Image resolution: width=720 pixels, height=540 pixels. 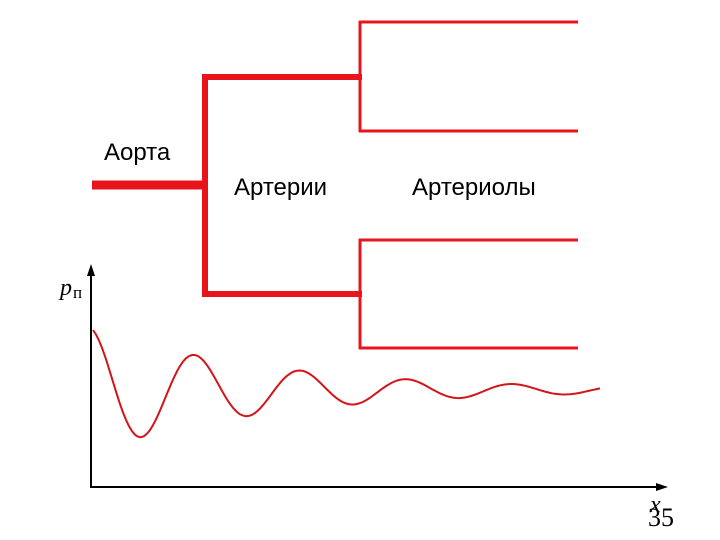 What do you see at coordinates (280, 187) in the screenshot?
I see `arteries-label: Артерии` at bounding box center [280, 187].